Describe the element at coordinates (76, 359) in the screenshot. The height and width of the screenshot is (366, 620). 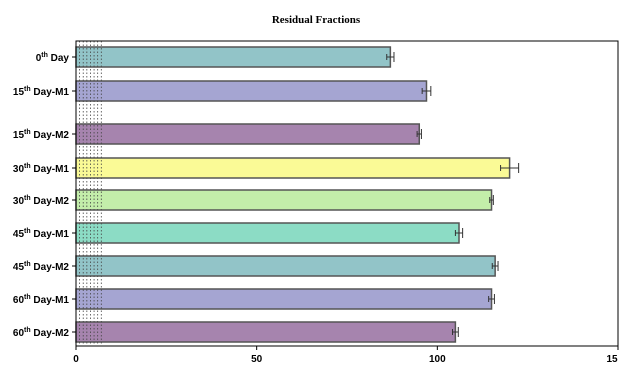
I see `x-tick-label-1: 0` at that location.